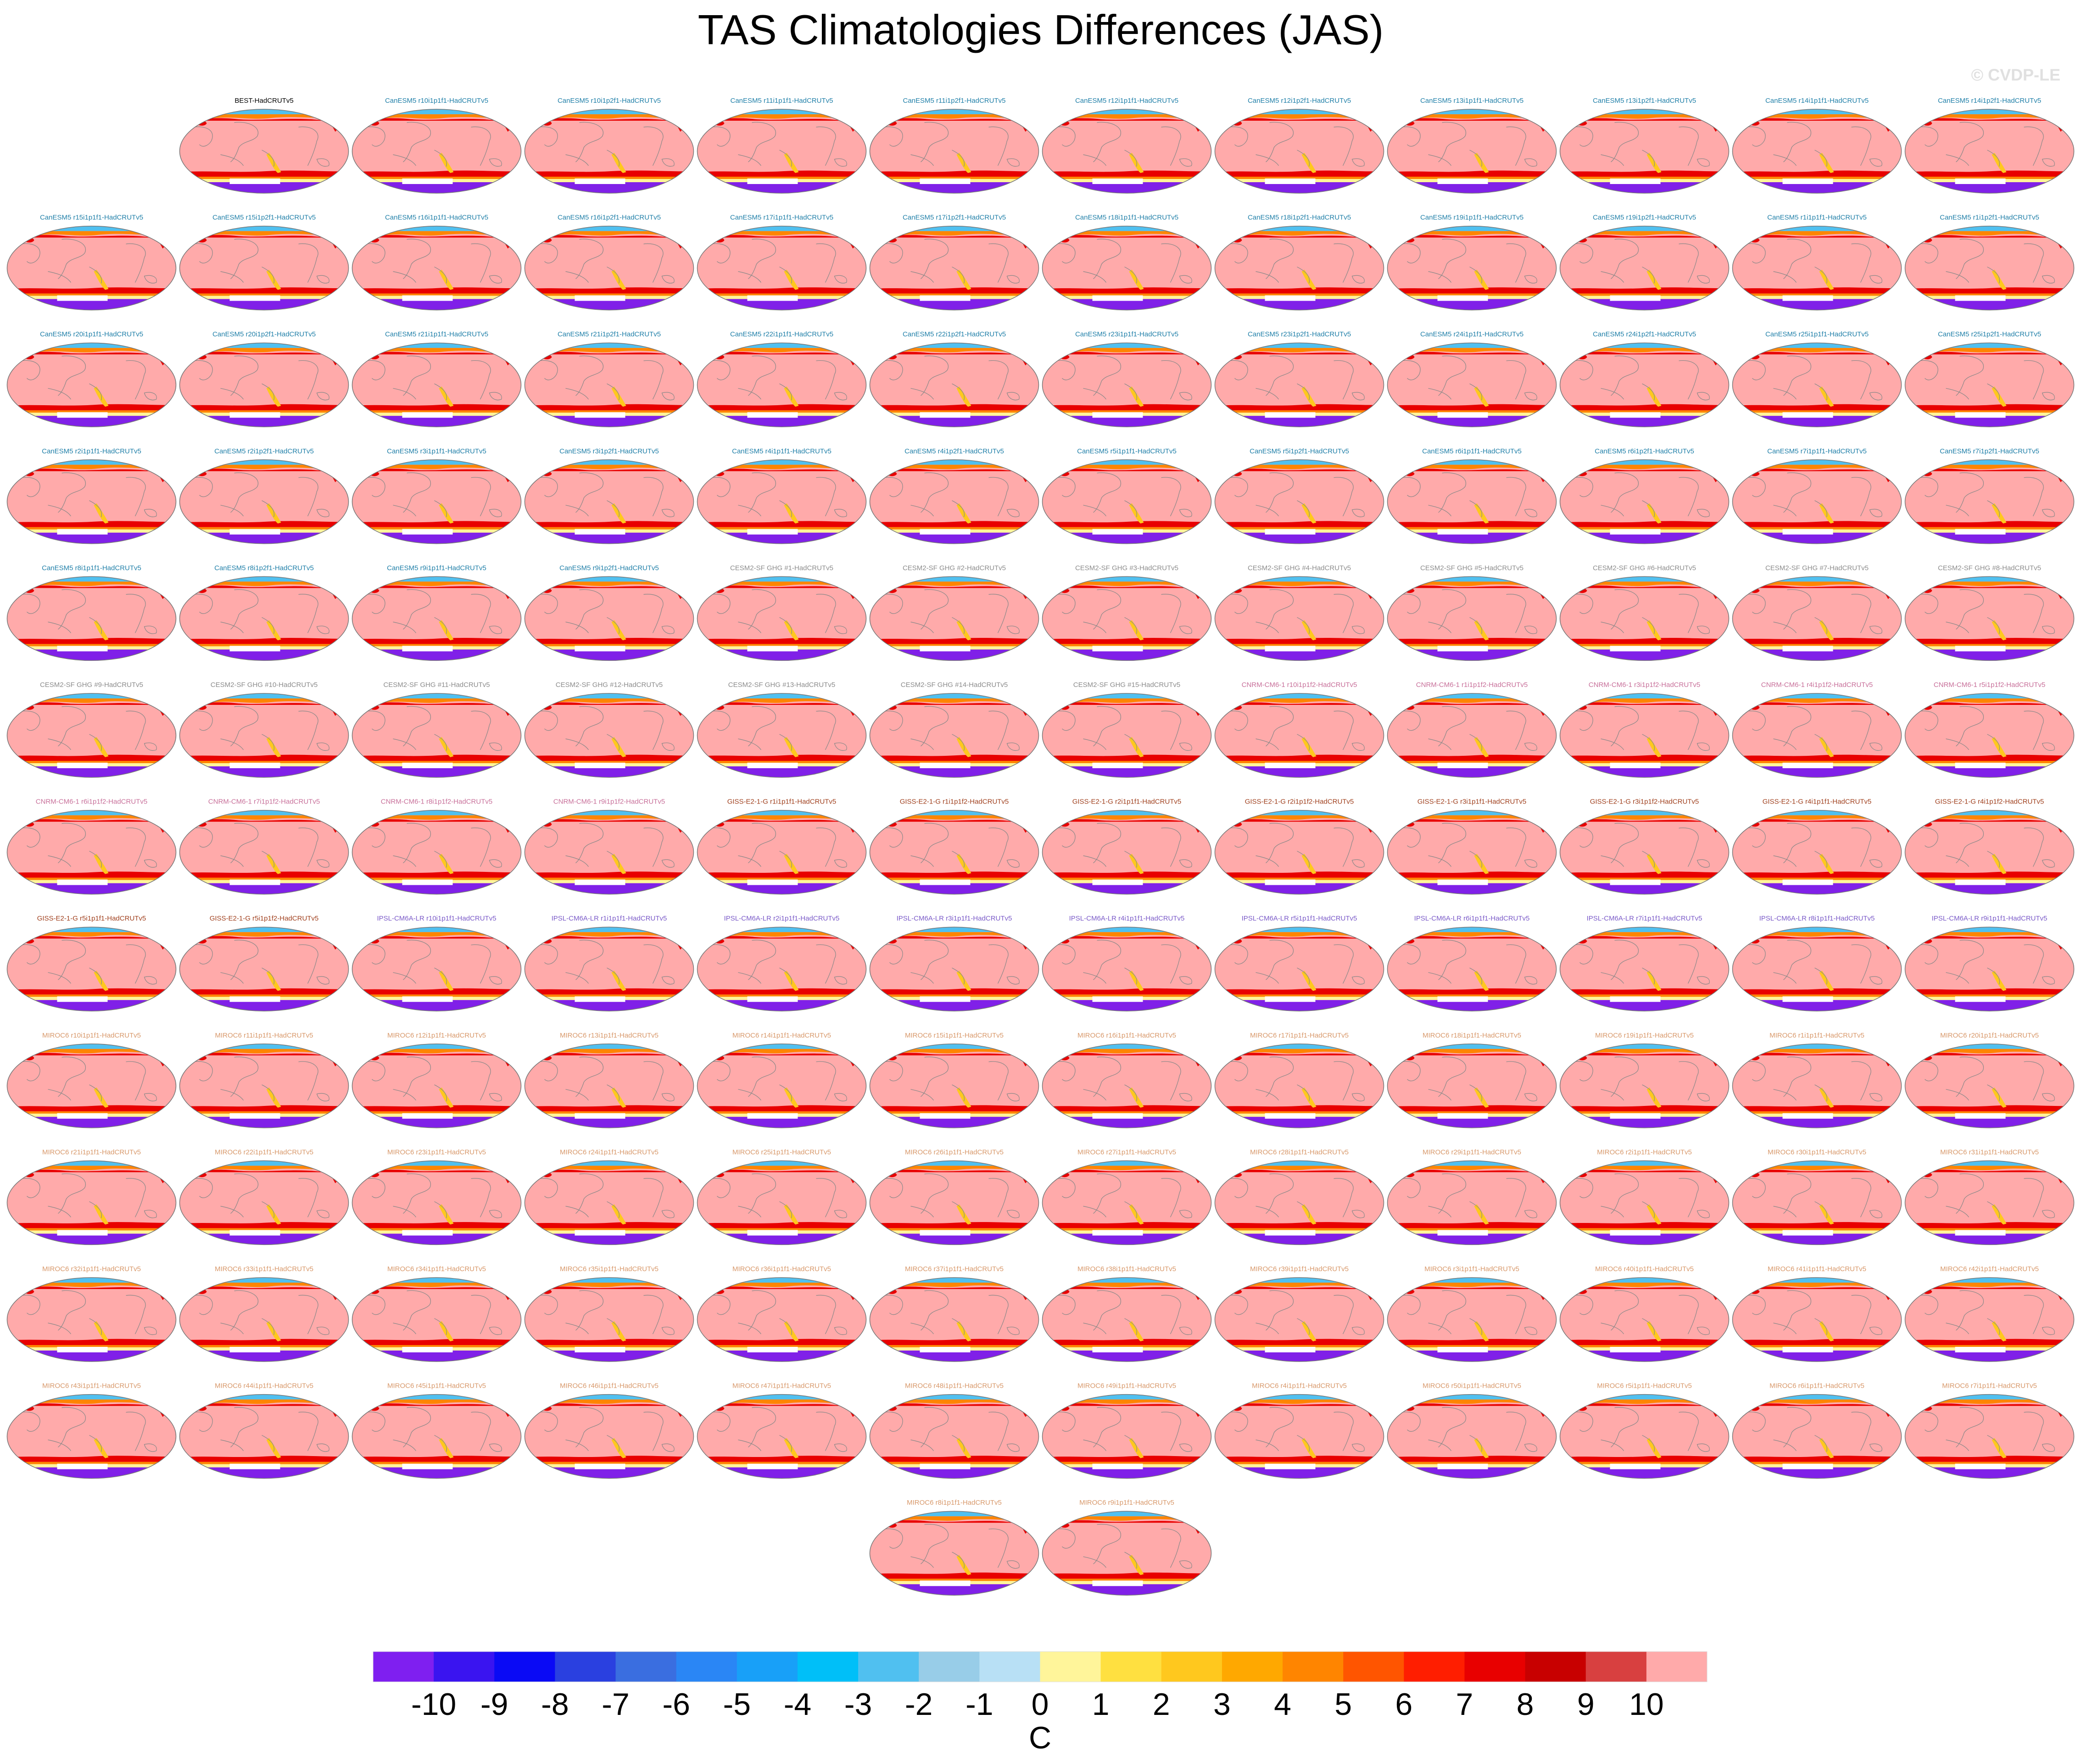 This screenshot has width=2076, height=1764. I want to click on panel: MIROC6 r50i1p1f1-HadCRUTv5, so click(1472, 1430).